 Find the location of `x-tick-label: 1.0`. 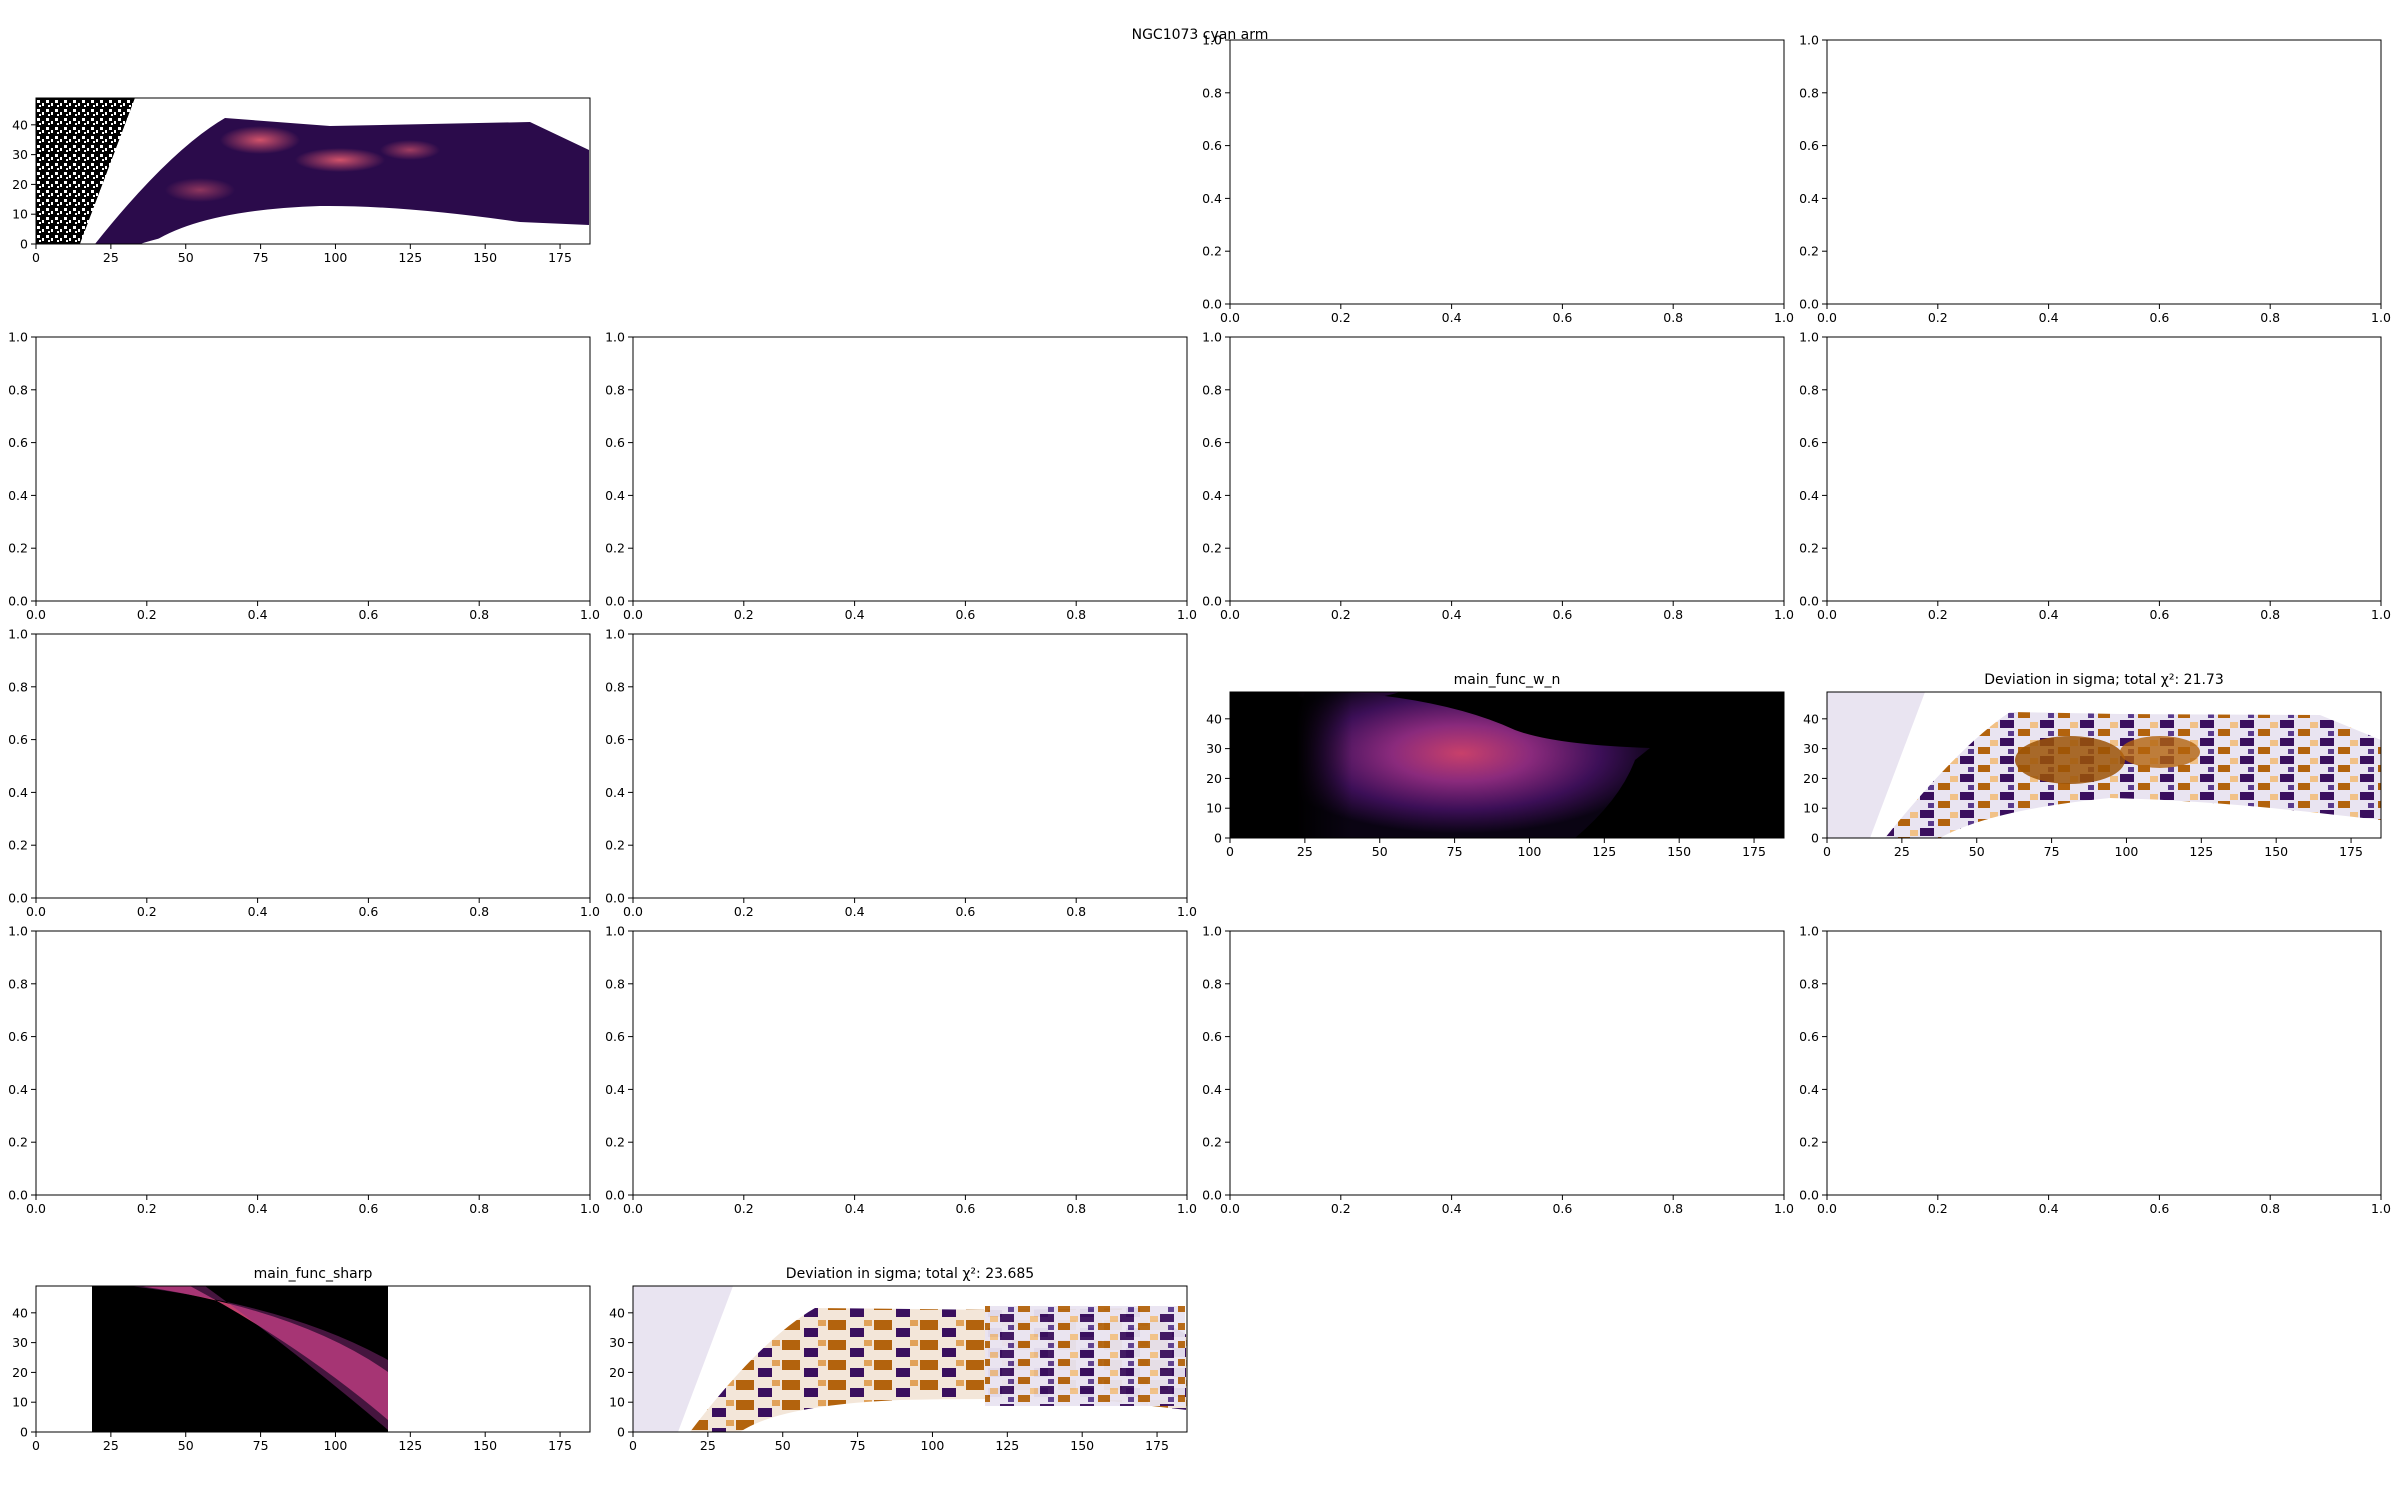

x-tick-label: 1.0 is located at coordinates (590, 614).